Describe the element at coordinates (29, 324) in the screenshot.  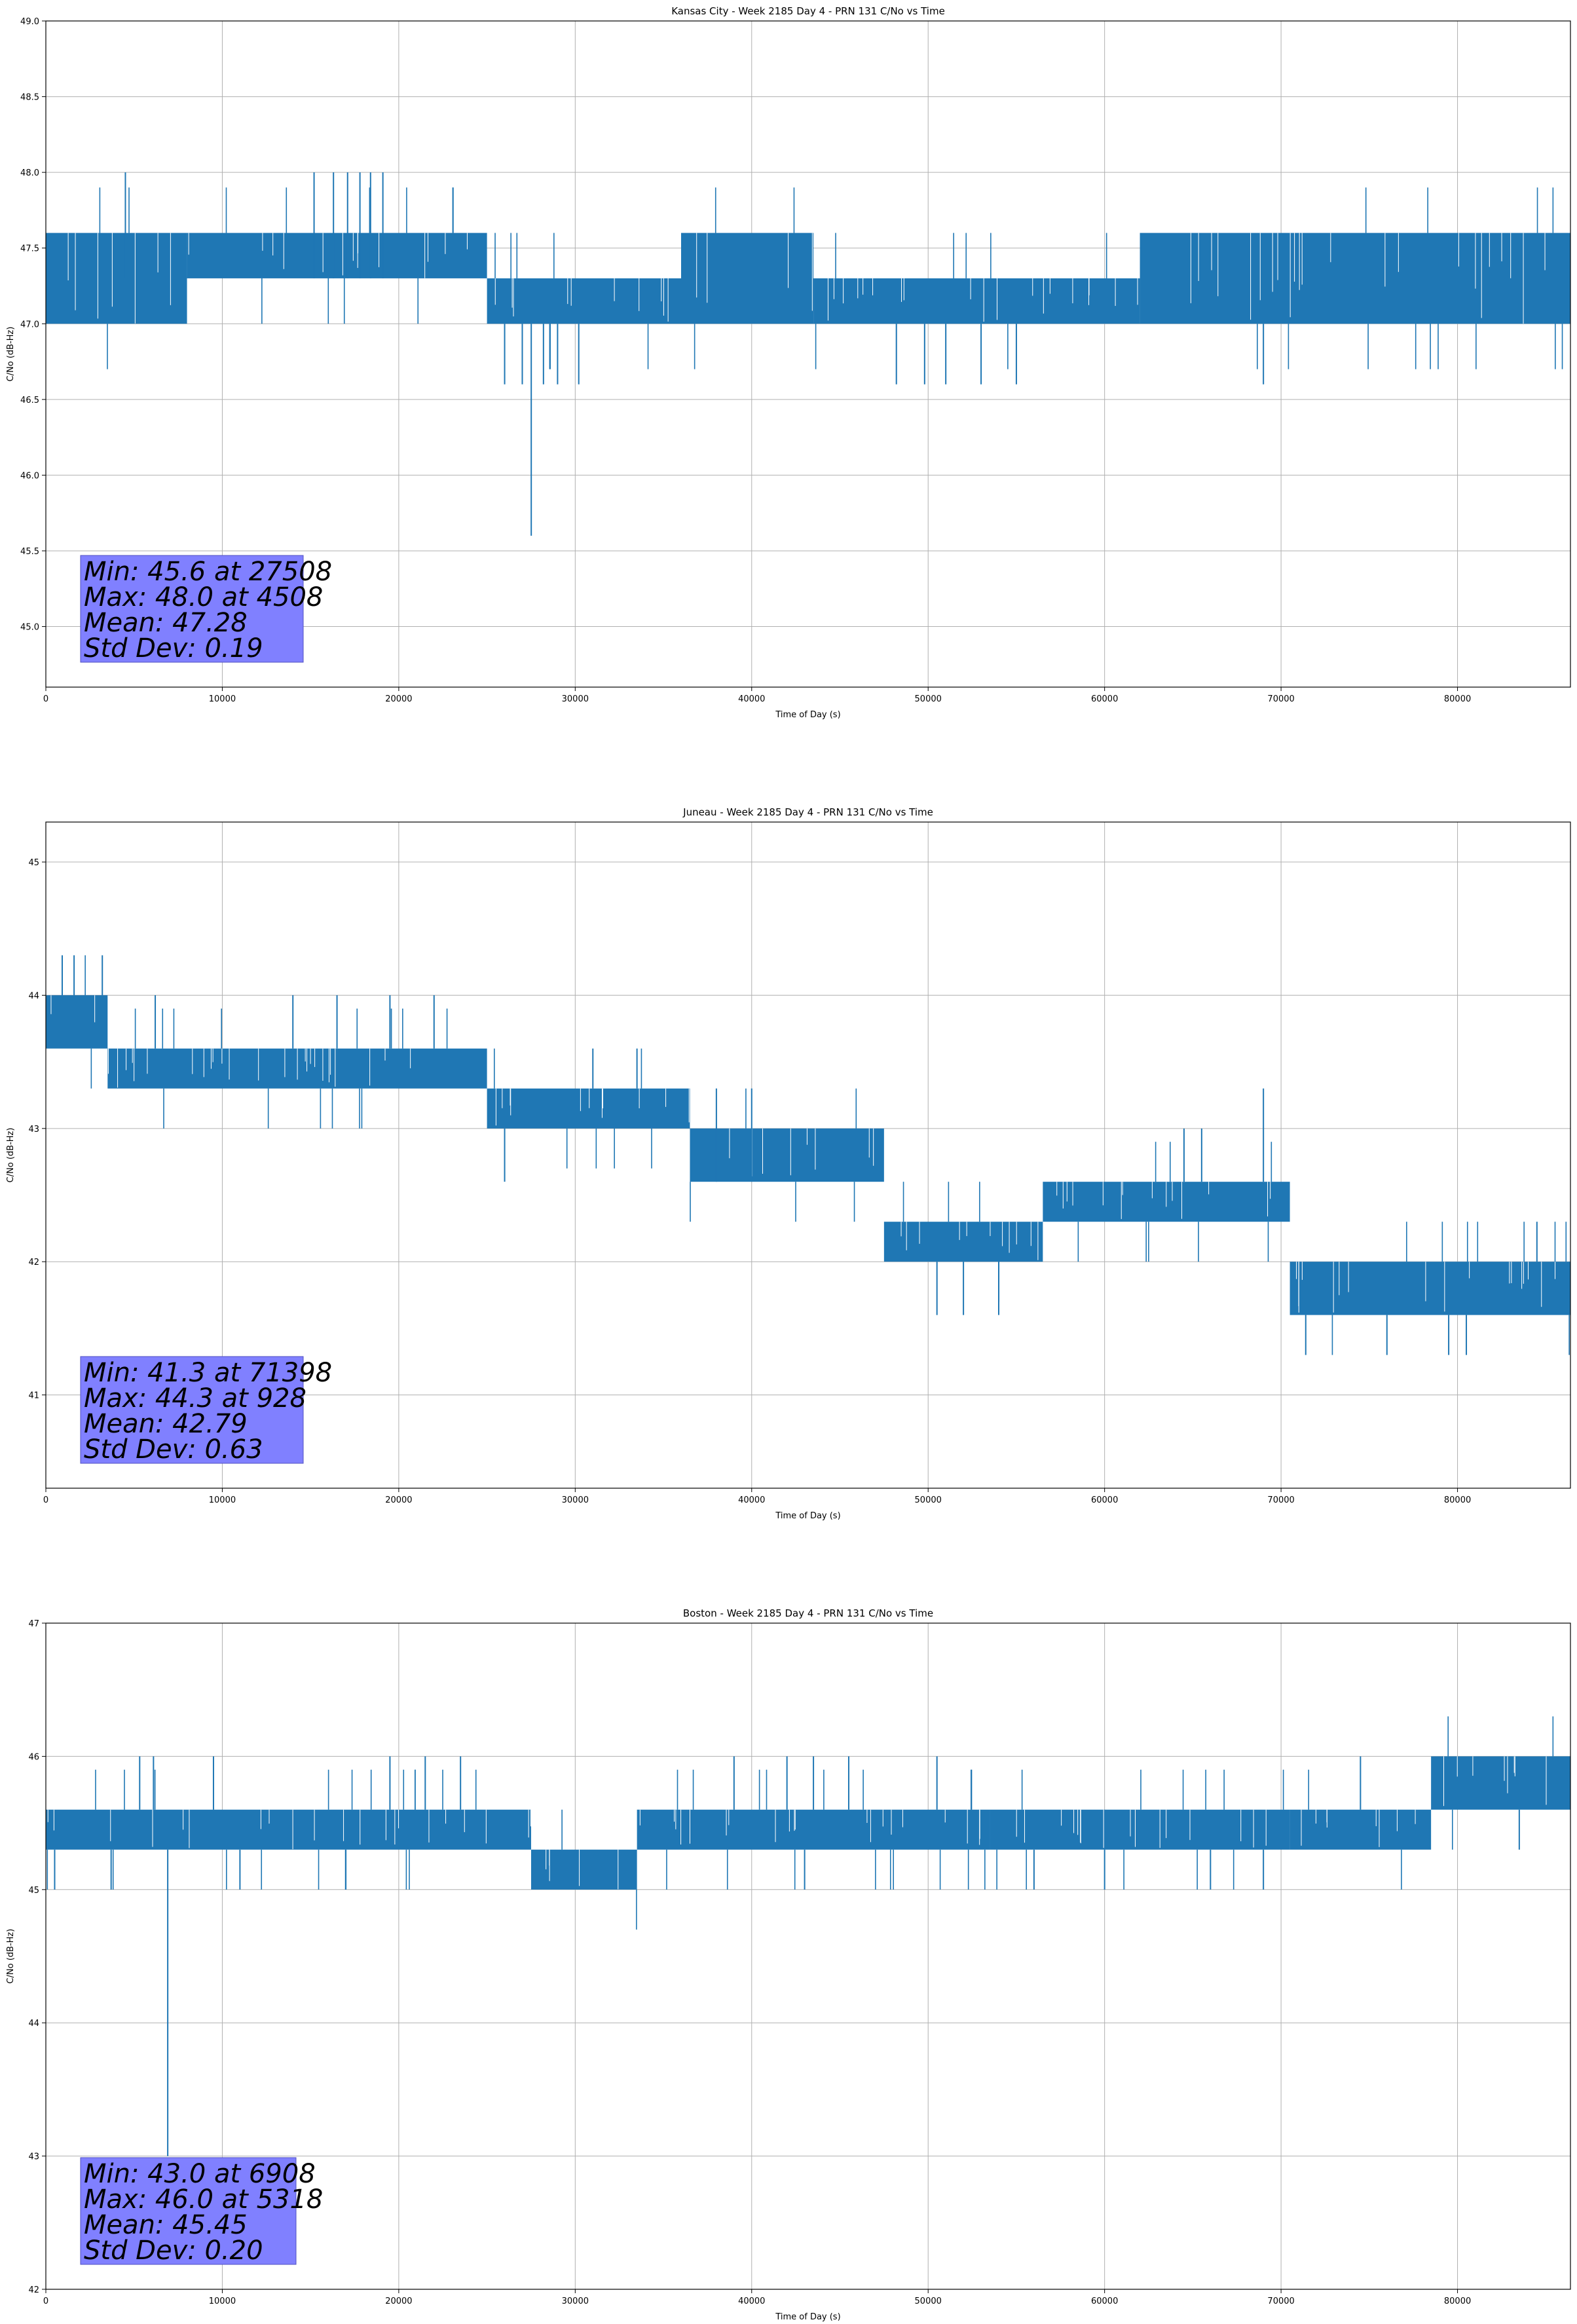
I see `y-tick-label: 47.0` at that location.